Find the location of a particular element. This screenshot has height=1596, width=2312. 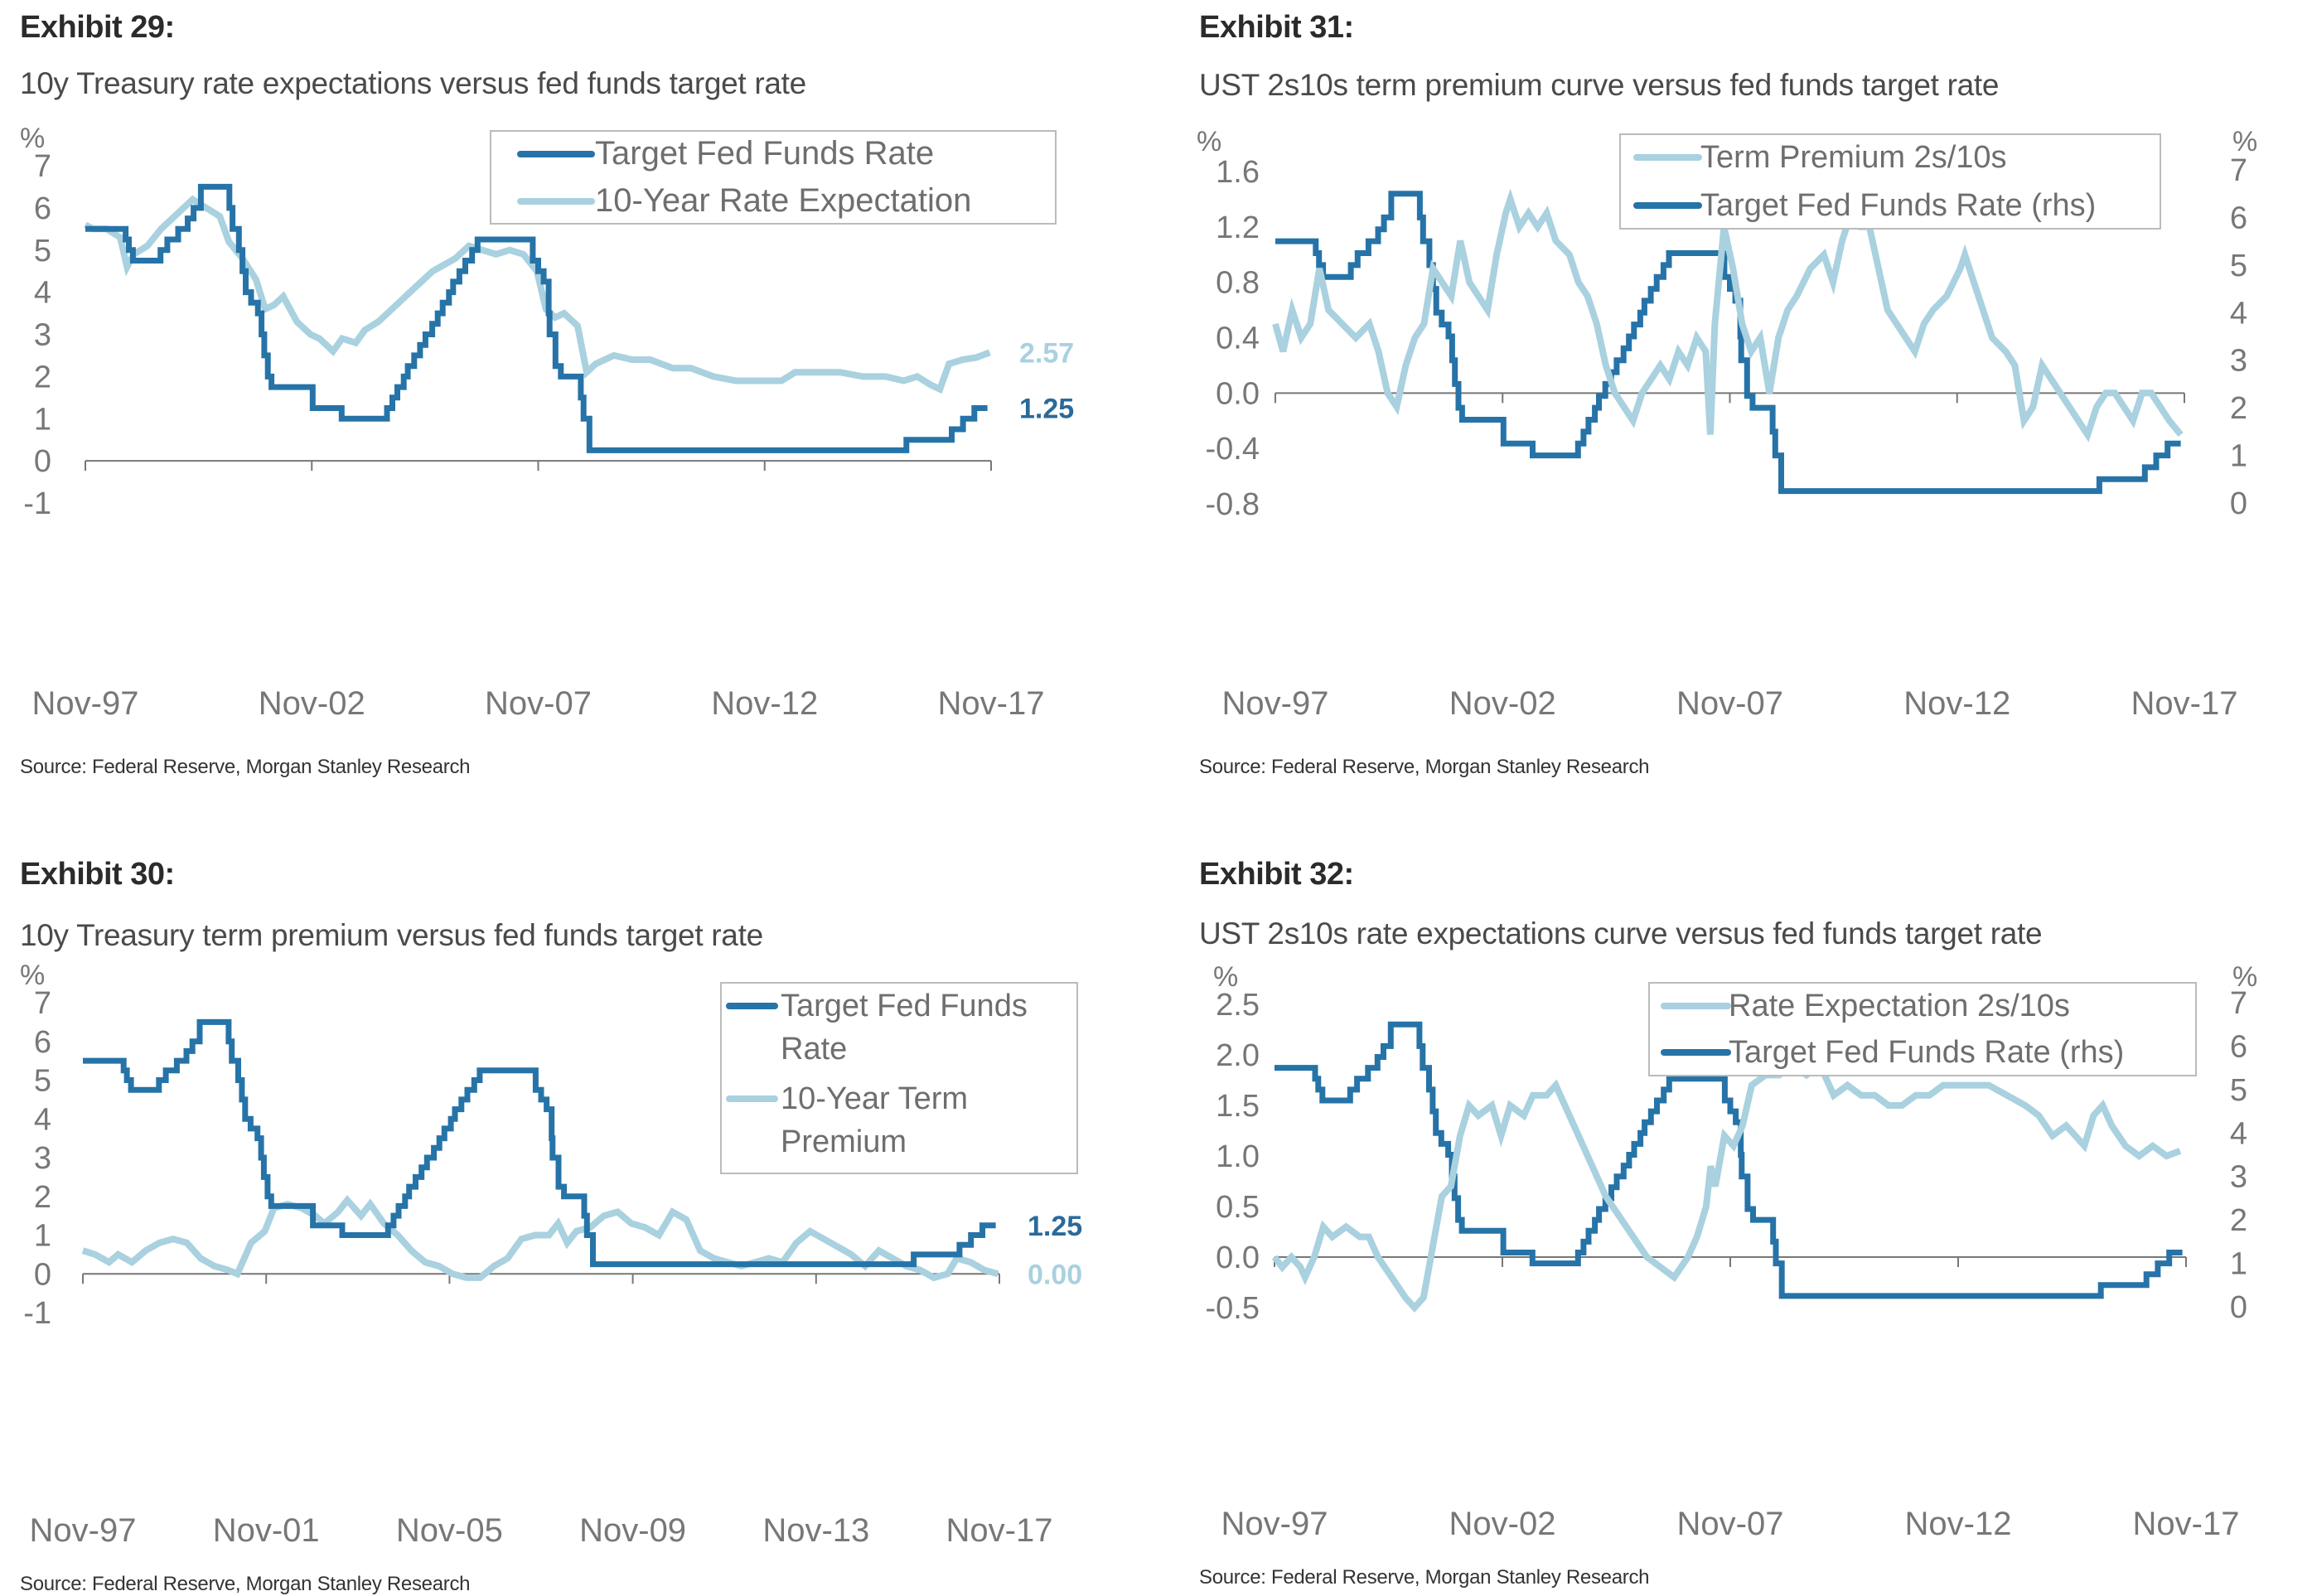

end-value-label-light: 2.57 is located at coordinates (1046, 353).